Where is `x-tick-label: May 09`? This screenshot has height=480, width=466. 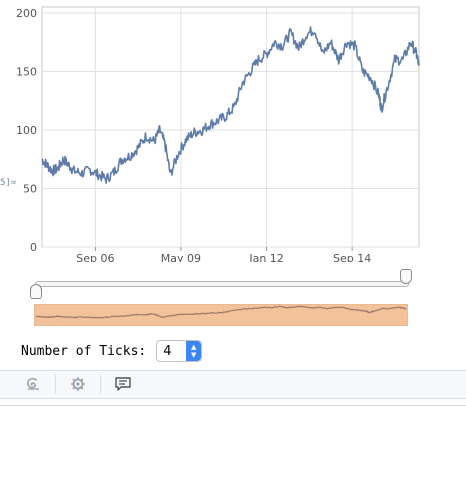
x-tick-label: May 09 is located at coordinates (181, 257).